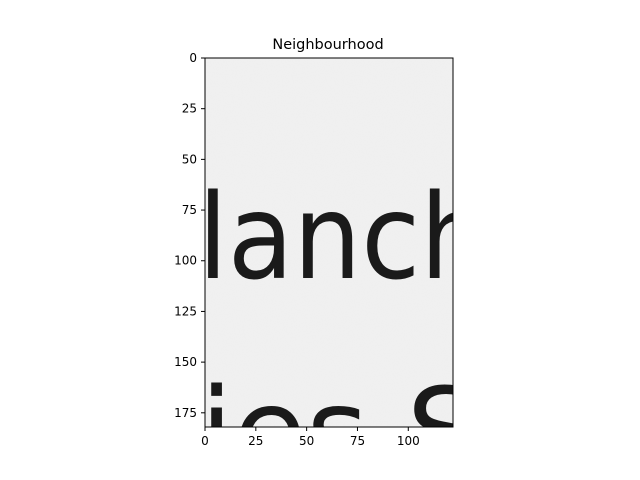 The width and height of the screenshot is (640, 480). What do you see at coordinates (189, 210) in the screenshot?
I see `y-tick-label: 75` at bounding box center [189, 210].